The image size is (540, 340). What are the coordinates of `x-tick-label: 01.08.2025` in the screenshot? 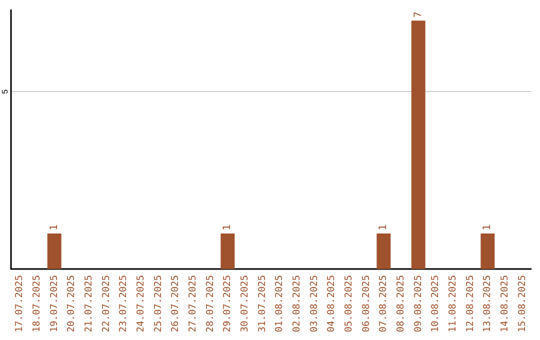 It's located at (280, 303).